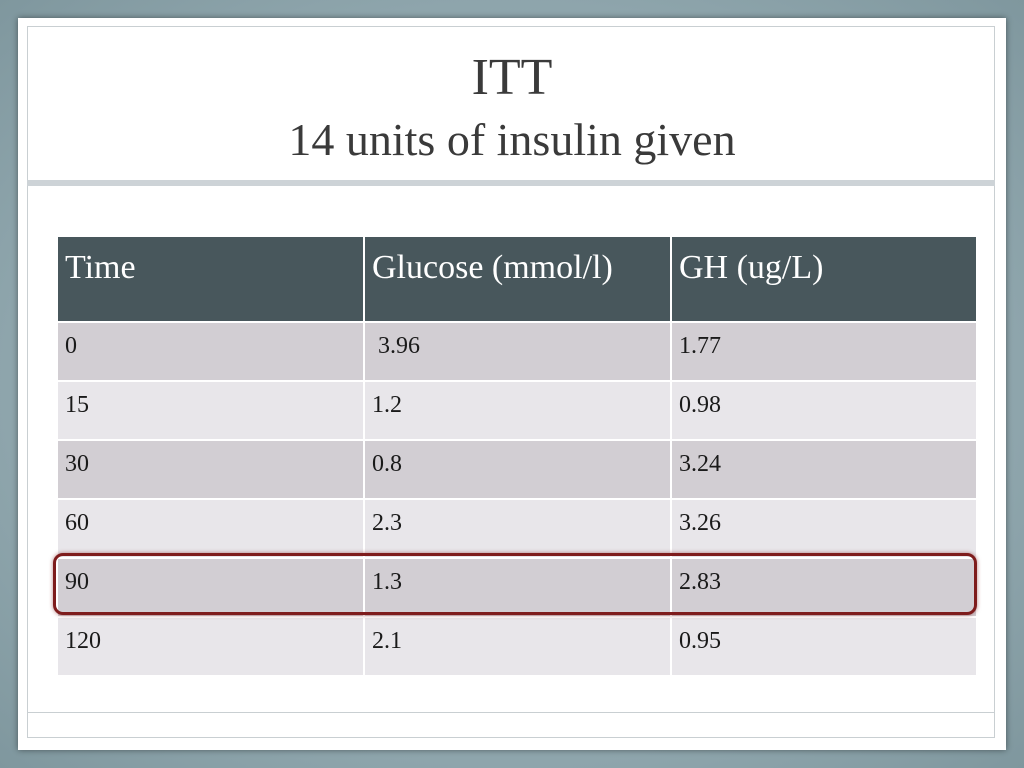 The image size is (1024, 768). I want to click on table-row: 15 1.2 0.98, so click(517, 410).